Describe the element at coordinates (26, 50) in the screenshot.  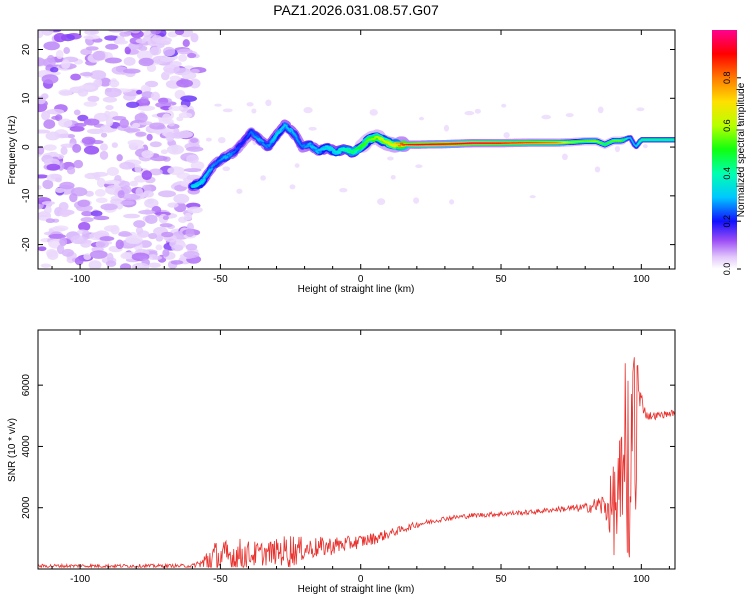
I see `y-tick-label: 20` at that location.